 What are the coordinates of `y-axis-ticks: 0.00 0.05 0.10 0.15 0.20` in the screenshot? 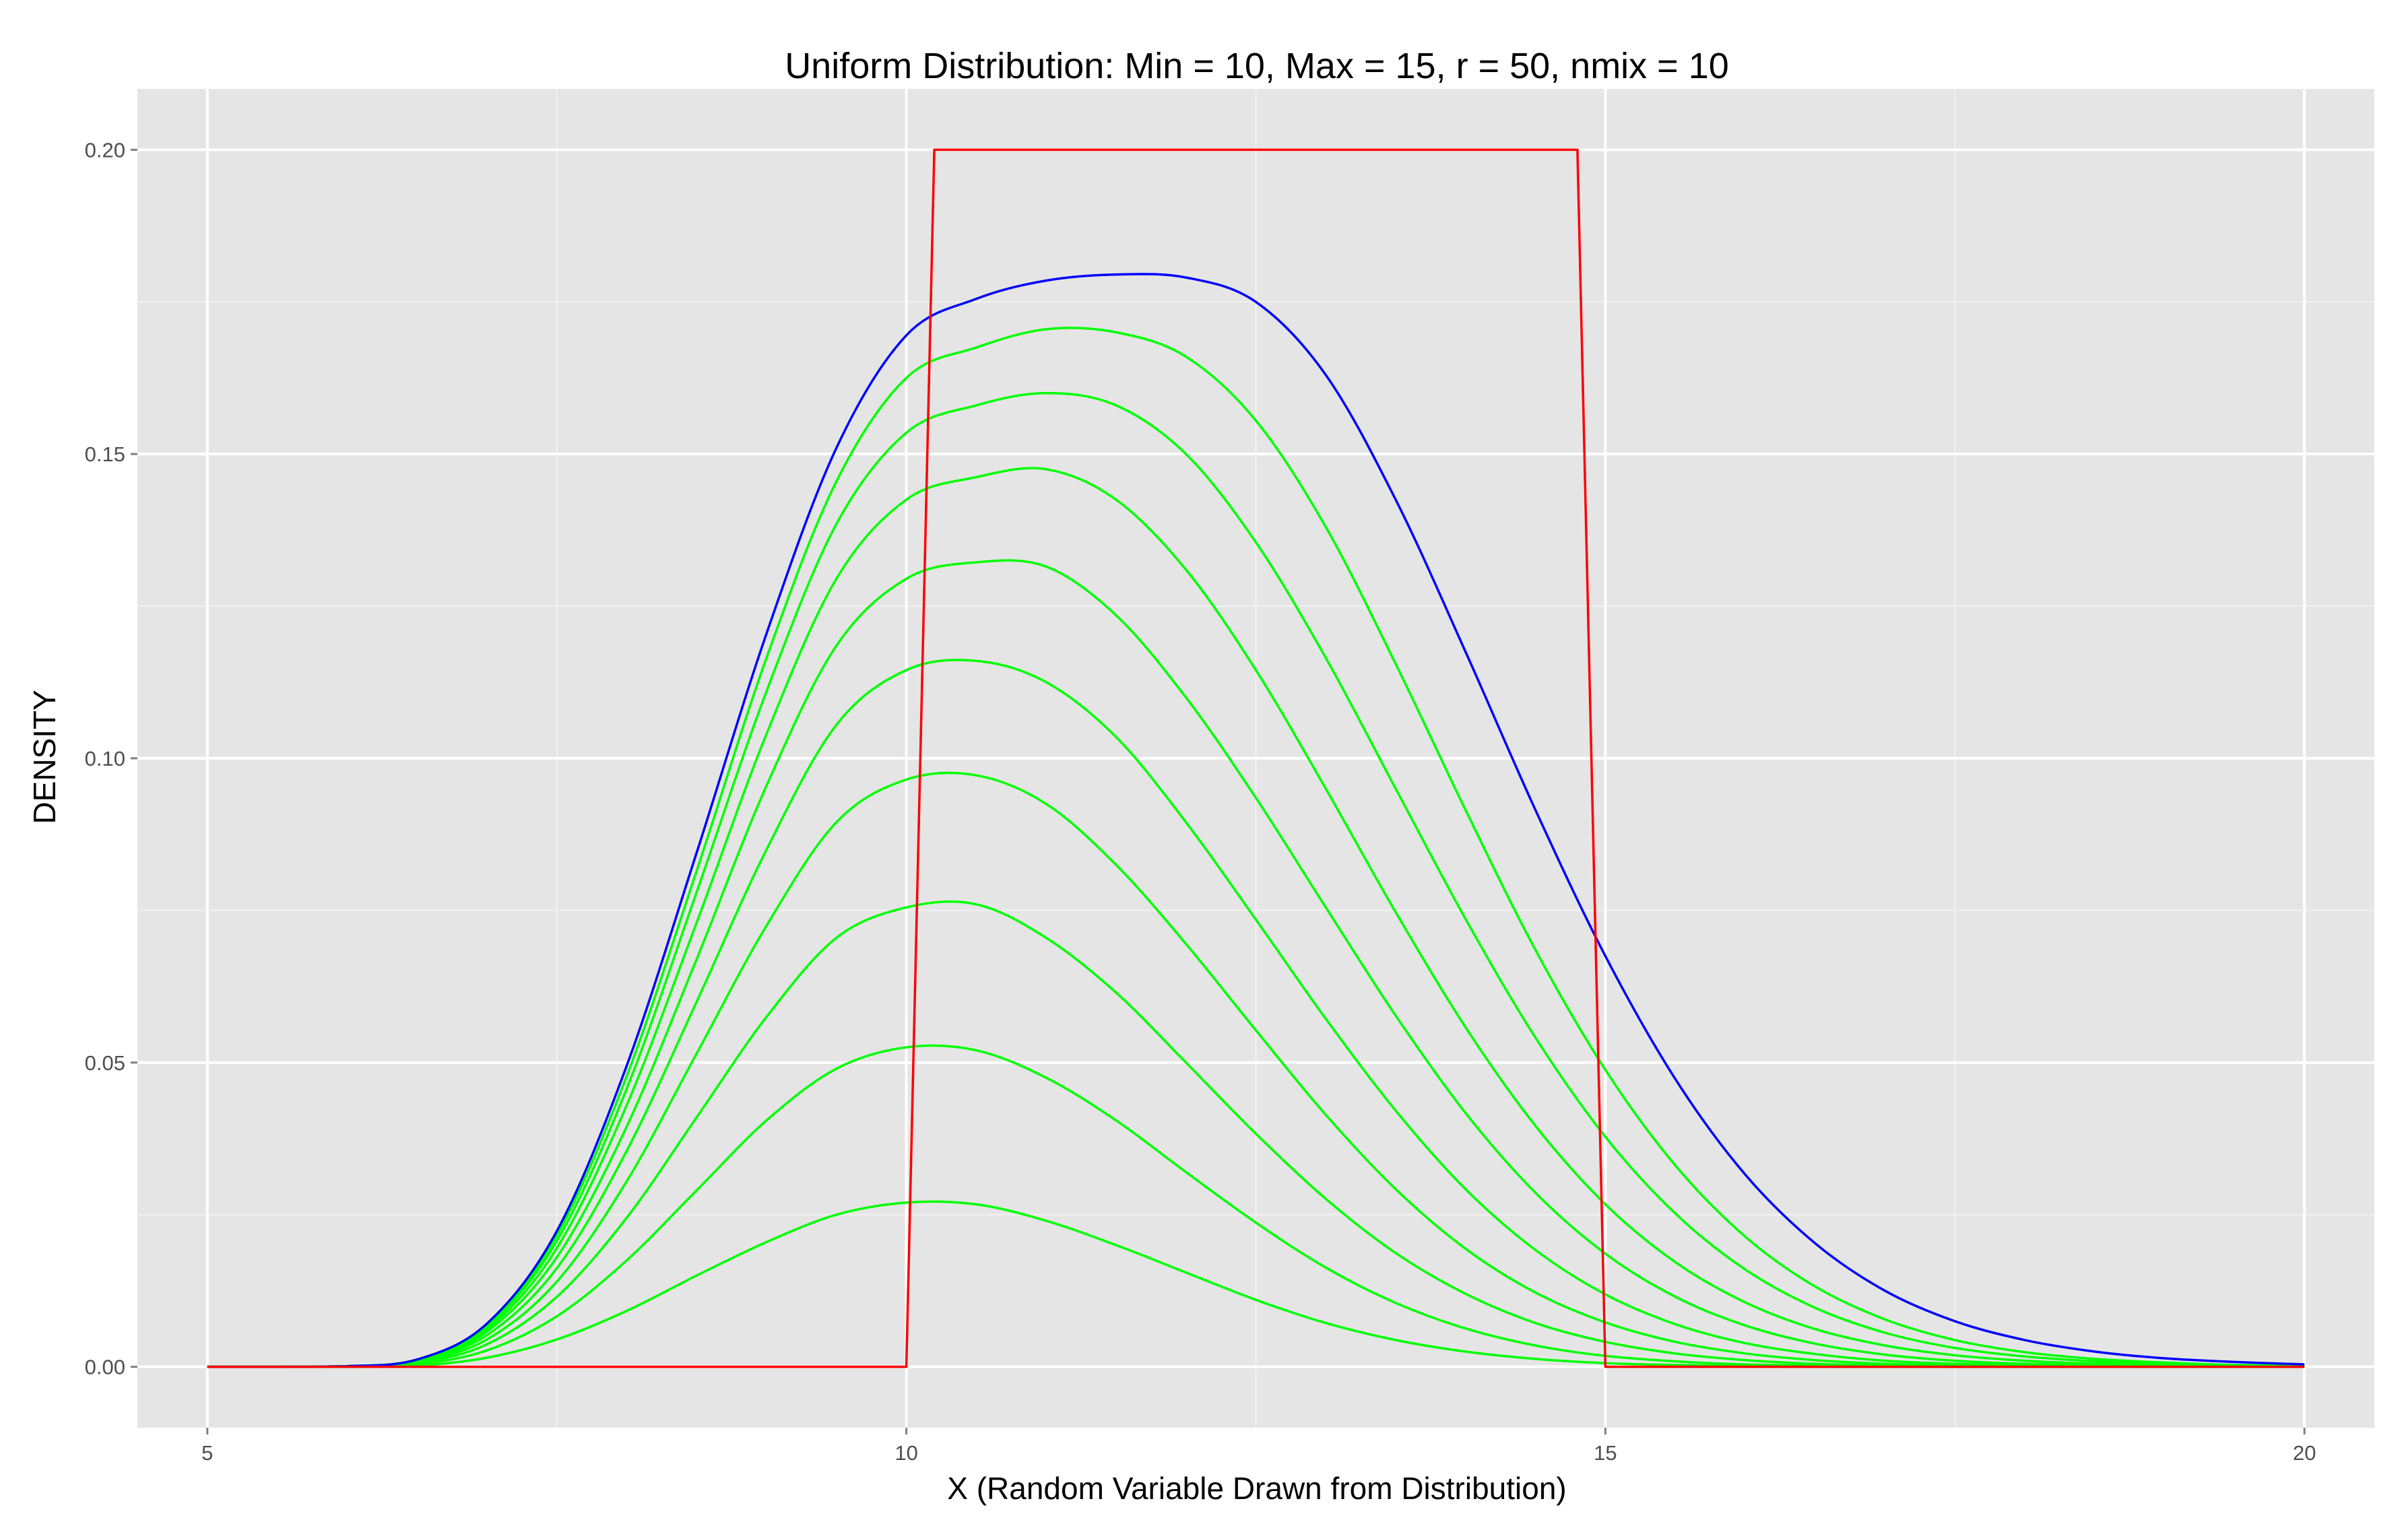 It's located at (111, 758).